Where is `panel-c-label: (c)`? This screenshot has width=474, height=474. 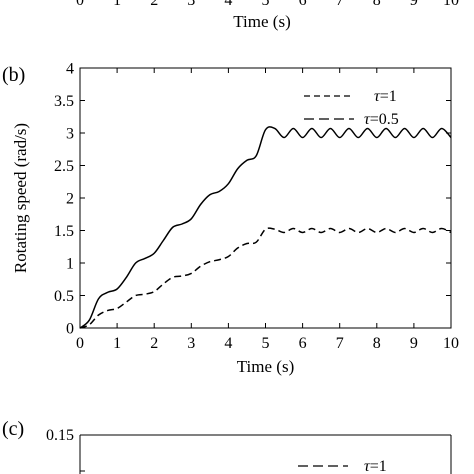 panel-c-label: (c) is located at coordinates (13, 429).